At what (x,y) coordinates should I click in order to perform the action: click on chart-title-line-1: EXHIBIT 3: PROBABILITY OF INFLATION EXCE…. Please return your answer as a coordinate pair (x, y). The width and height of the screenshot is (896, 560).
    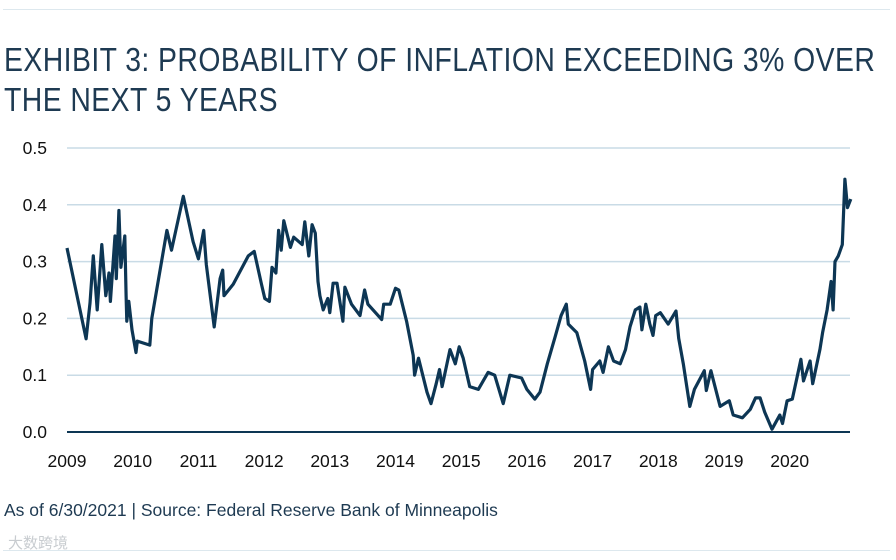
    Looking at the image, I should click on (440, 59).